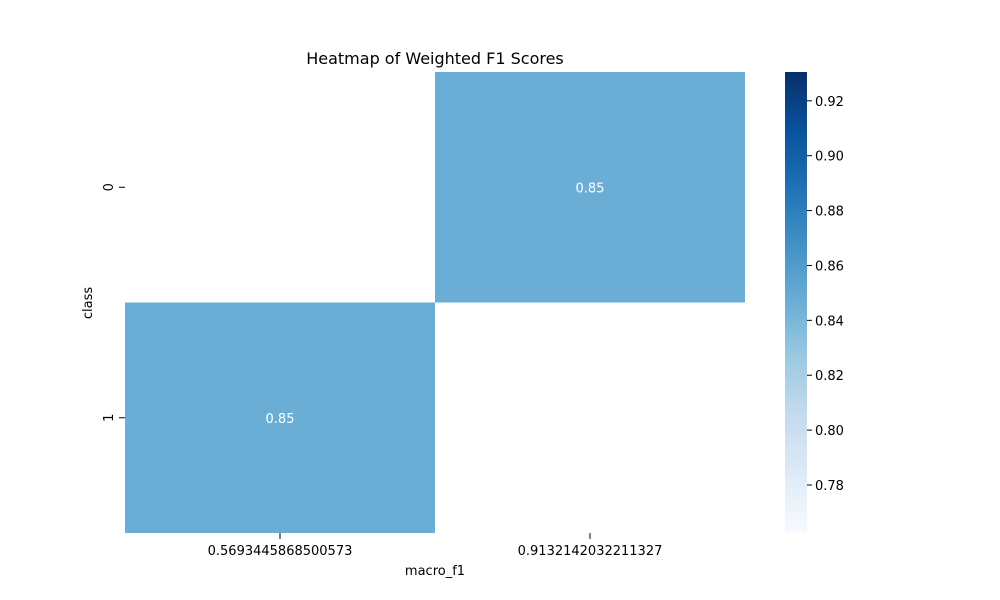 Image resolution: width=1000 pixels, height=600 pixels. I want to click on colorbar-tick-label: 0.86, so click(829, 266).